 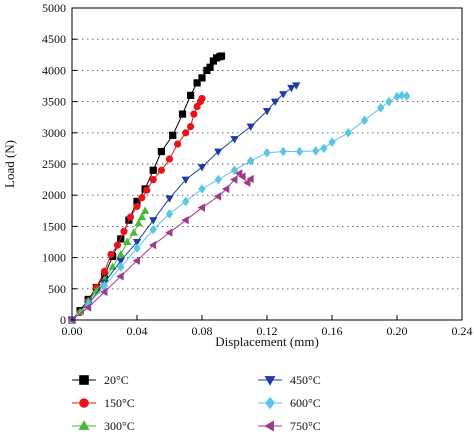 I want to click on x-tick-label: 0.04, so click(x=137, y=331).